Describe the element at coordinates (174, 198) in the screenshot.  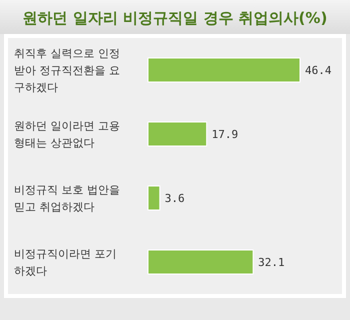
I see `data-label: 3.6` at that location.